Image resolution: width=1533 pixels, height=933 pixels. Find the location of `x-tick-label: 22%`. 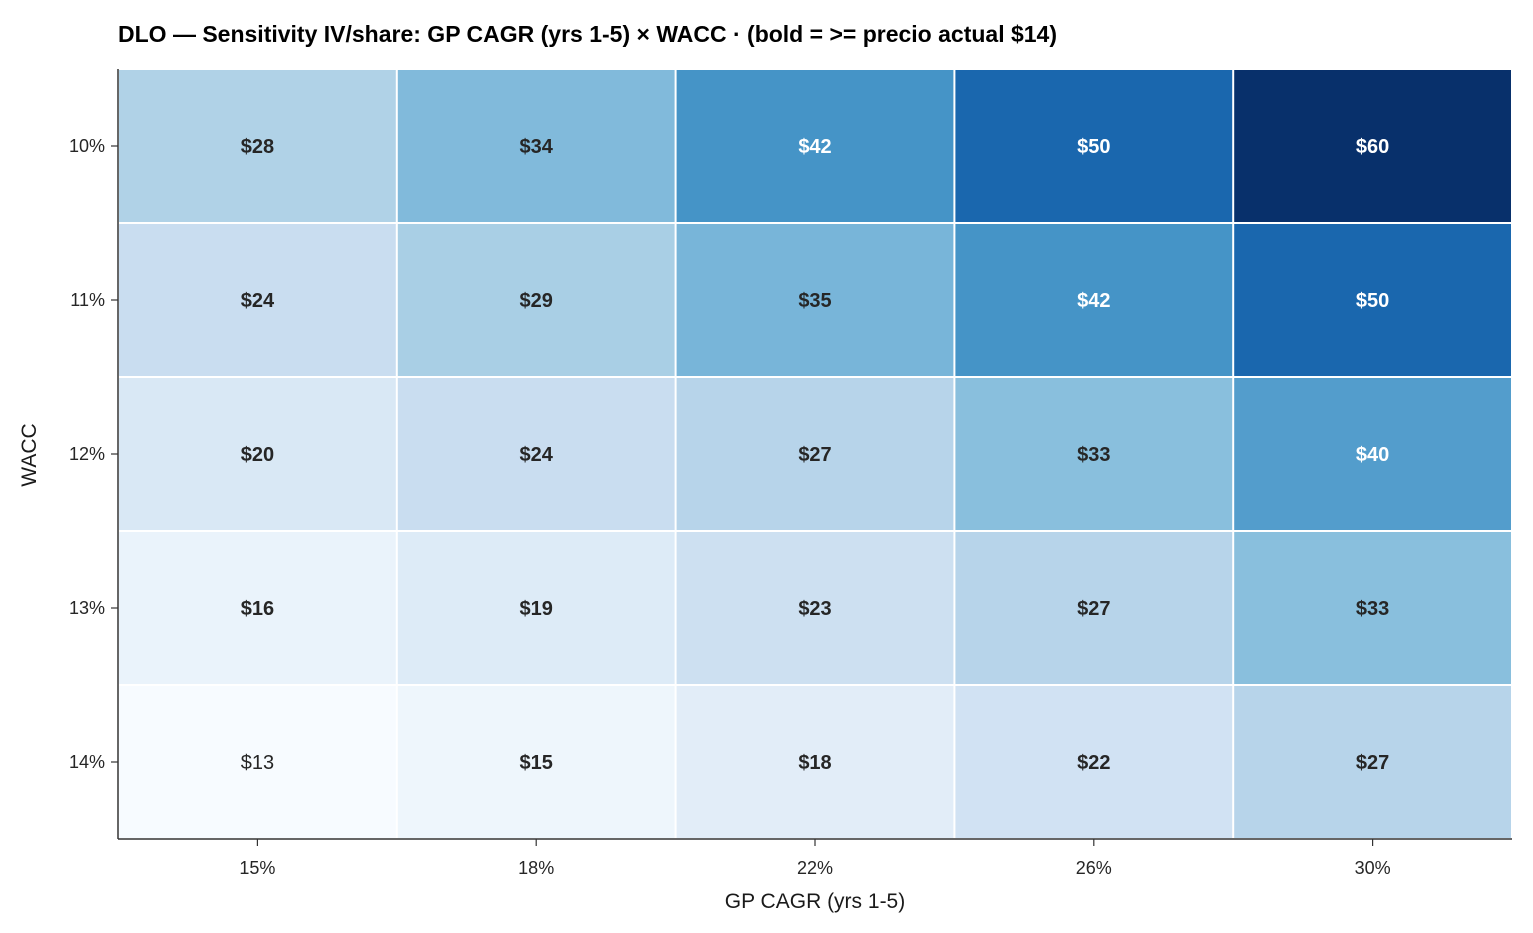

x-tick-label: 22% is located at coordinates (815, 868).